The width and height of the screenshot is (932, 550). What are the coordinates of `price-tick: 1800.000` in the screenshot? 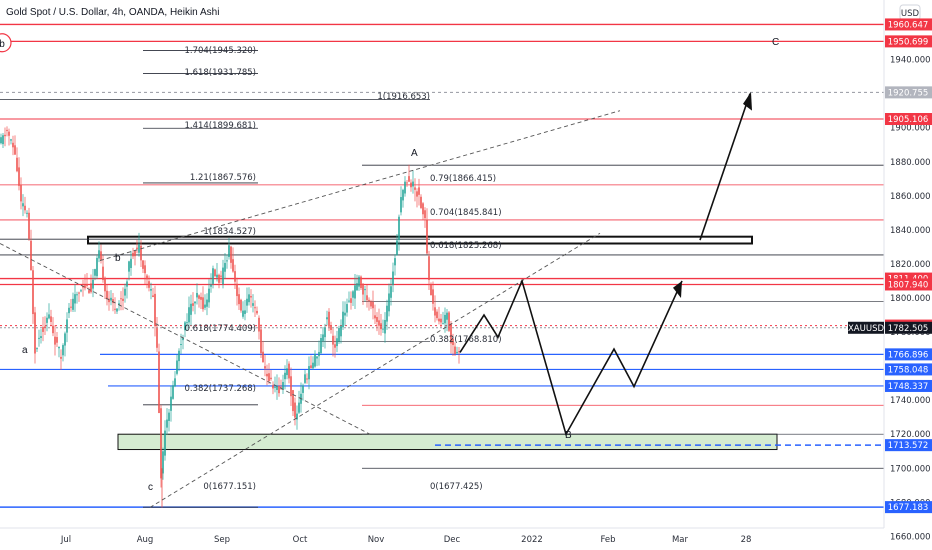 It's located at (910, 299).